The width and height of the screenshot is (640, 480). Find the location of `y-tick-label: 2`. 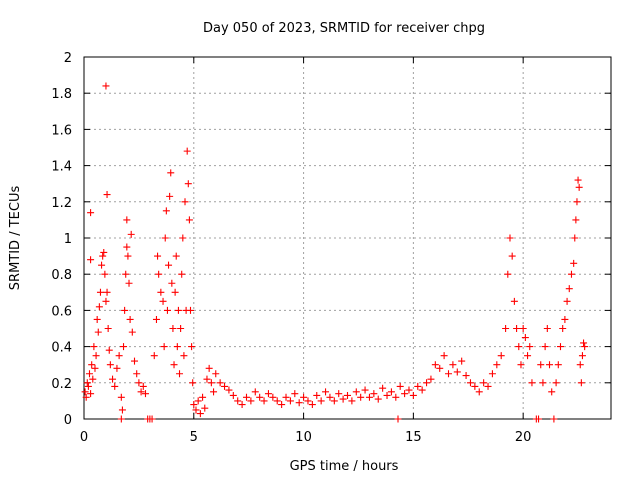

y-tick-label: 2 is located at coordinates (68, 58).